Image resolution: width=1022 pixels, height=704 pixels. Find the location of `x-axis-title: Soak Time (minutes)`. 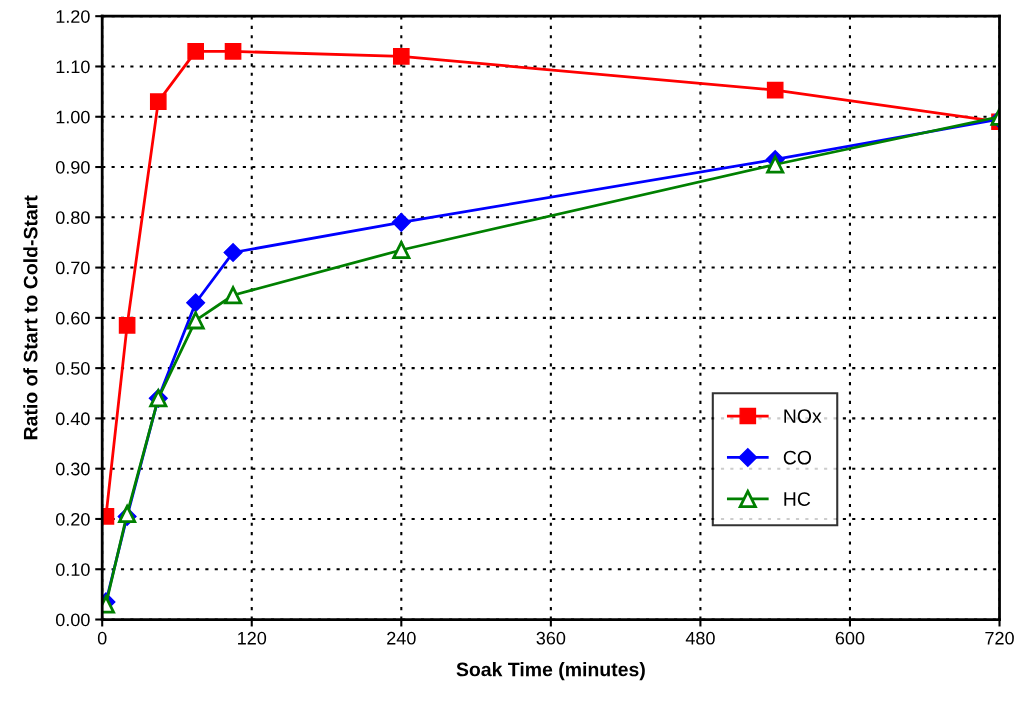

x-axis-title: Soak Time (minutes) is located at coordinates (550, 671).